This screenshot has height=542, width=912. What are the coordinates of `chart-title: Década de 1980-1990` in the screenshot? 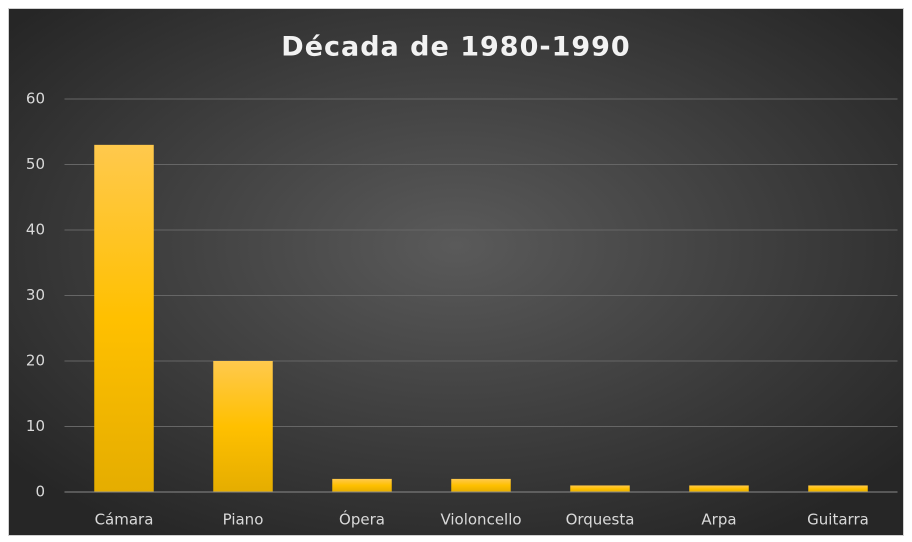 It's located at (455, 47).